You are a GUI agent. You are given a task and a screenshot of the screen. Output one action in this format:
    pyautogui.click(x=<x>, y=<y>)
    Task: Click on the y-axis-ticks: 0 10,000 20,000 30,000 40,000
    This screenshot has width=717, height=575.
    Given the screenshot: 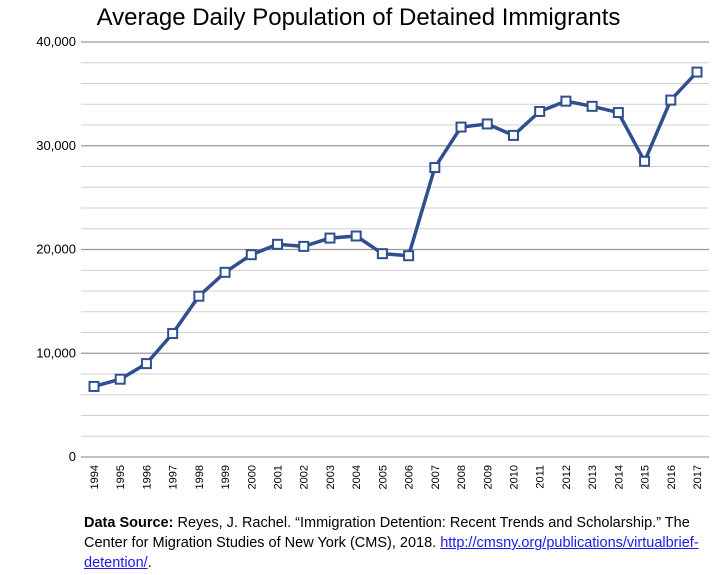 What is the action you would take?
    pyautogui.click(x=56, y=249)
    